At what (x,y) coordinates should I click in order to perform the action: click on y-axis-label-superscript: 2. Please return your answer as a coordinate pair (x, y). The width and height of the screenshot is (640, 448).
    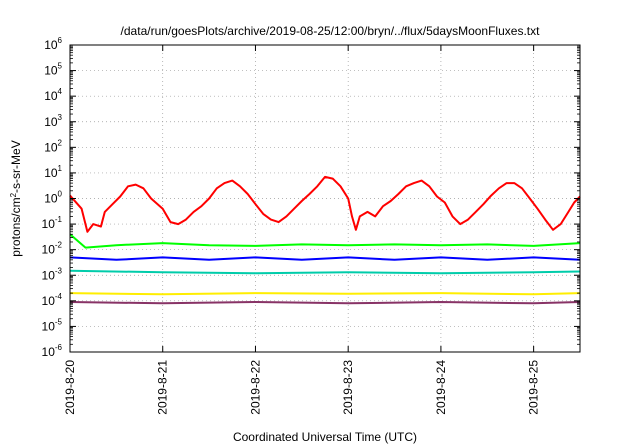
    Looking at the image, I should click on (13, 194).